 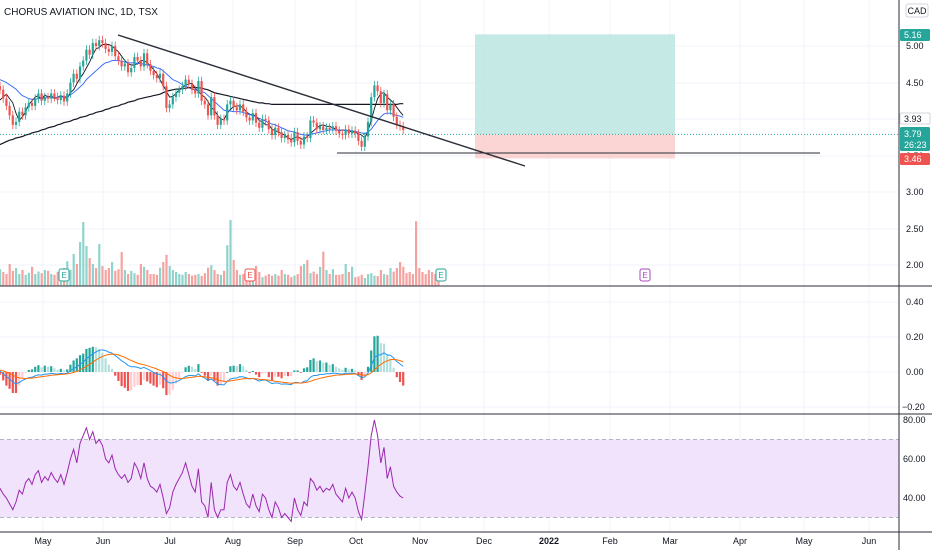 I want to click on bar-countdown-label: 26:23, so click(x=915, y=145).